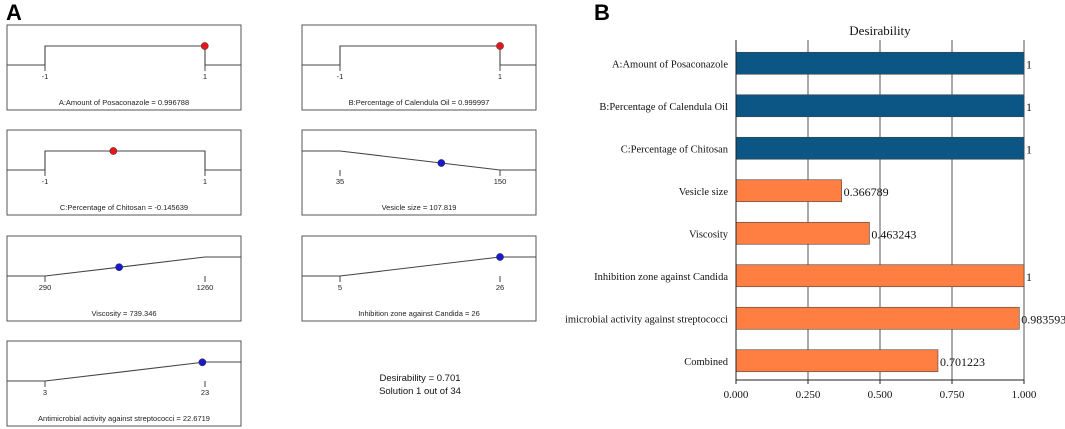 The width and height of the screenshot is (1065, 429). Describe the element at coordinates (808, 395) in the screenshot. I see `x-tick-label: 0.250` at that location.